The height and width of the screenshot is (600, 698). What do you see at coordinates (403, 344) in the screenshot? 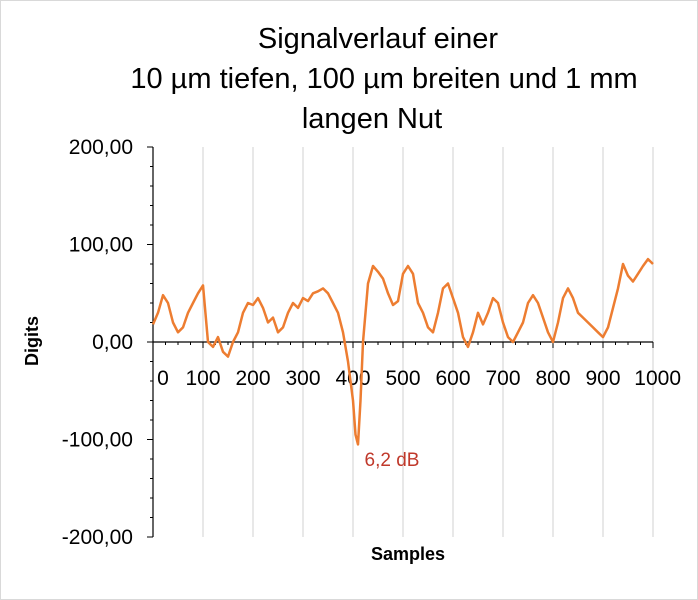
I see `x-axis` at bounding box center [403, 344].